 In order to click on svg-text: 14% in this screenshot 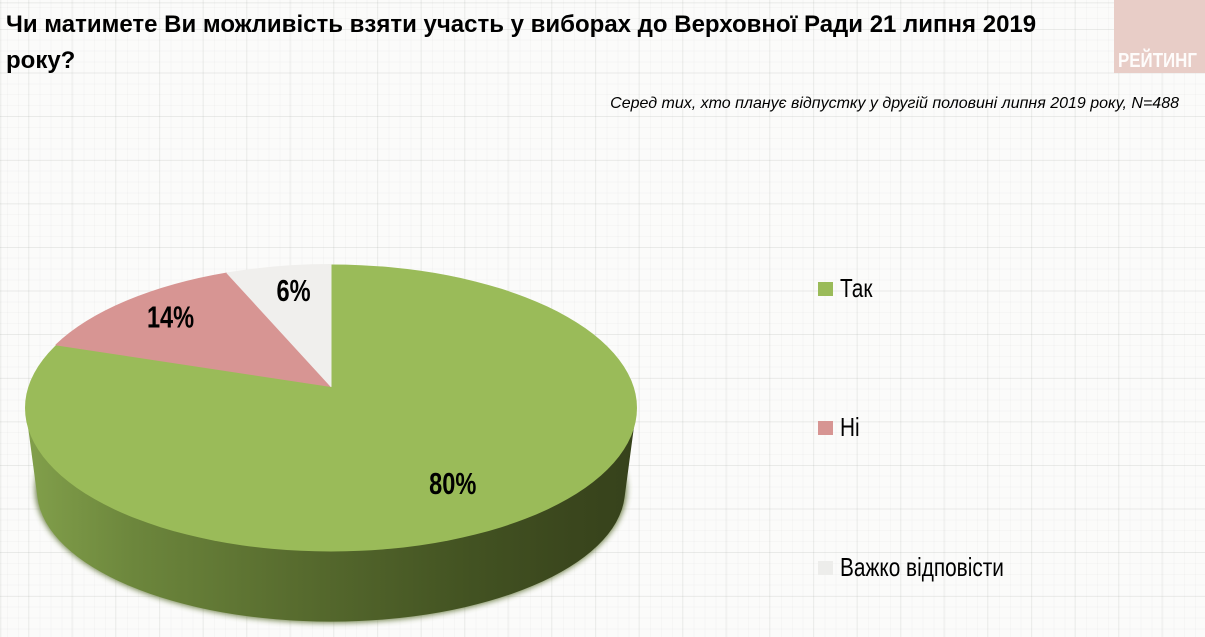, I will do `click(170, 316)`.